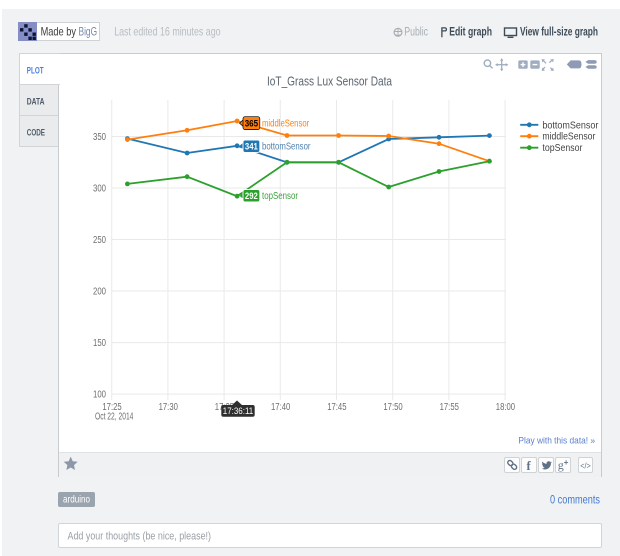 The height and width of the screenshot is (556, 620). I want to click on svg-text:Add your thoughts (be nice, pl: Add your thoughts (be nice, please!), so click(140, 537).